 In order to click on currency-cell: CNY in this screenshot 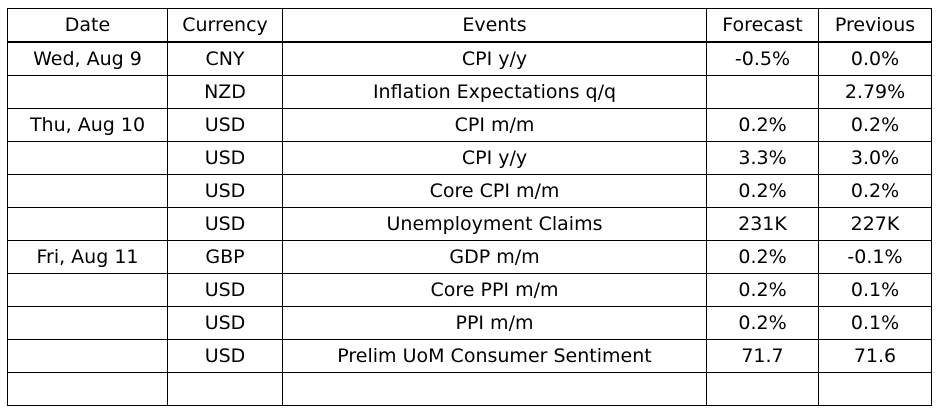, I will do `click(225, 58)`.